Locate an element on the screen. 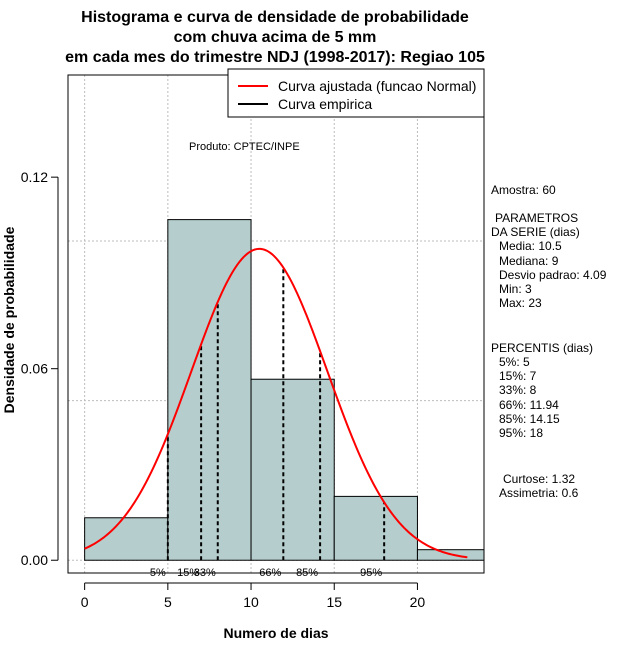 This screenshot has height=660, width=640. x-tick-label: 20 is located at coordinates (418, 602).